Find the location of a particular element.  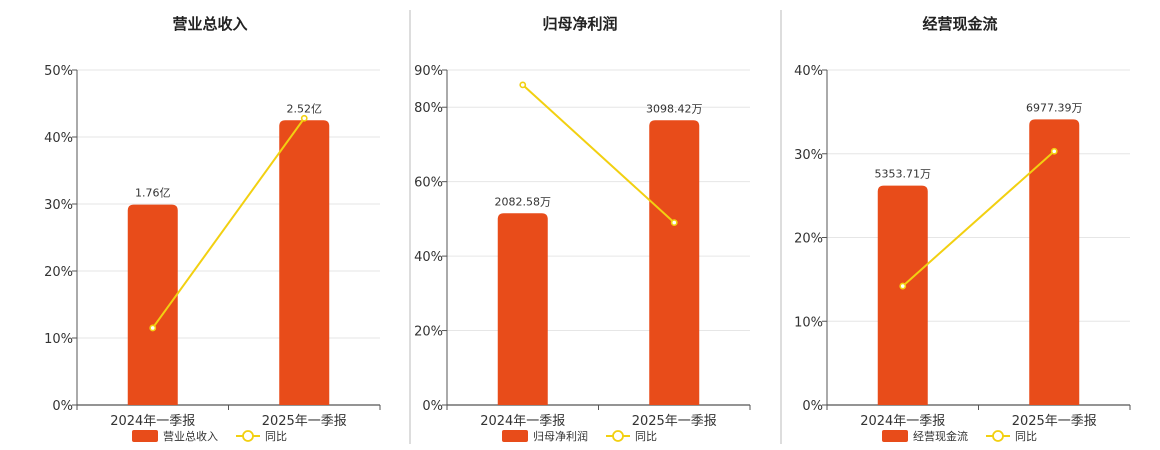

legend-bar-label: 归母净利润 is located at coordinates (560, 436).